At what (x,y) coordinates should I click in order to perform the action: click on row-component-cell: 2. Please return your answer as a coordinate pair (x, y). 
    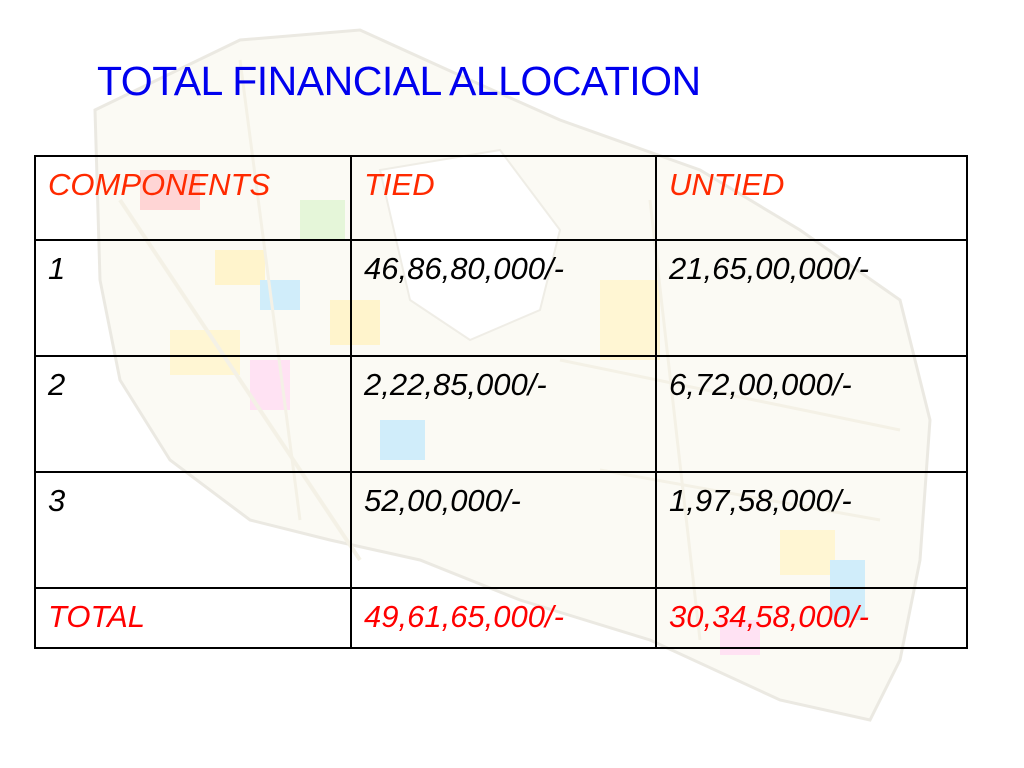
    Looking at the image, I should click on (193, 414).